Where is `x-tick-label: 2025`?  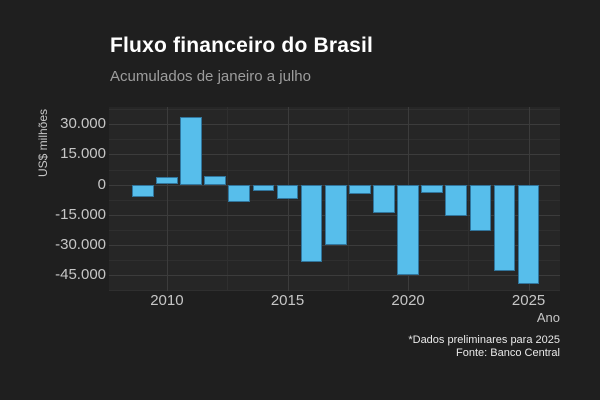 x-tick-label: 2025 is located at coordinates (528, 300).